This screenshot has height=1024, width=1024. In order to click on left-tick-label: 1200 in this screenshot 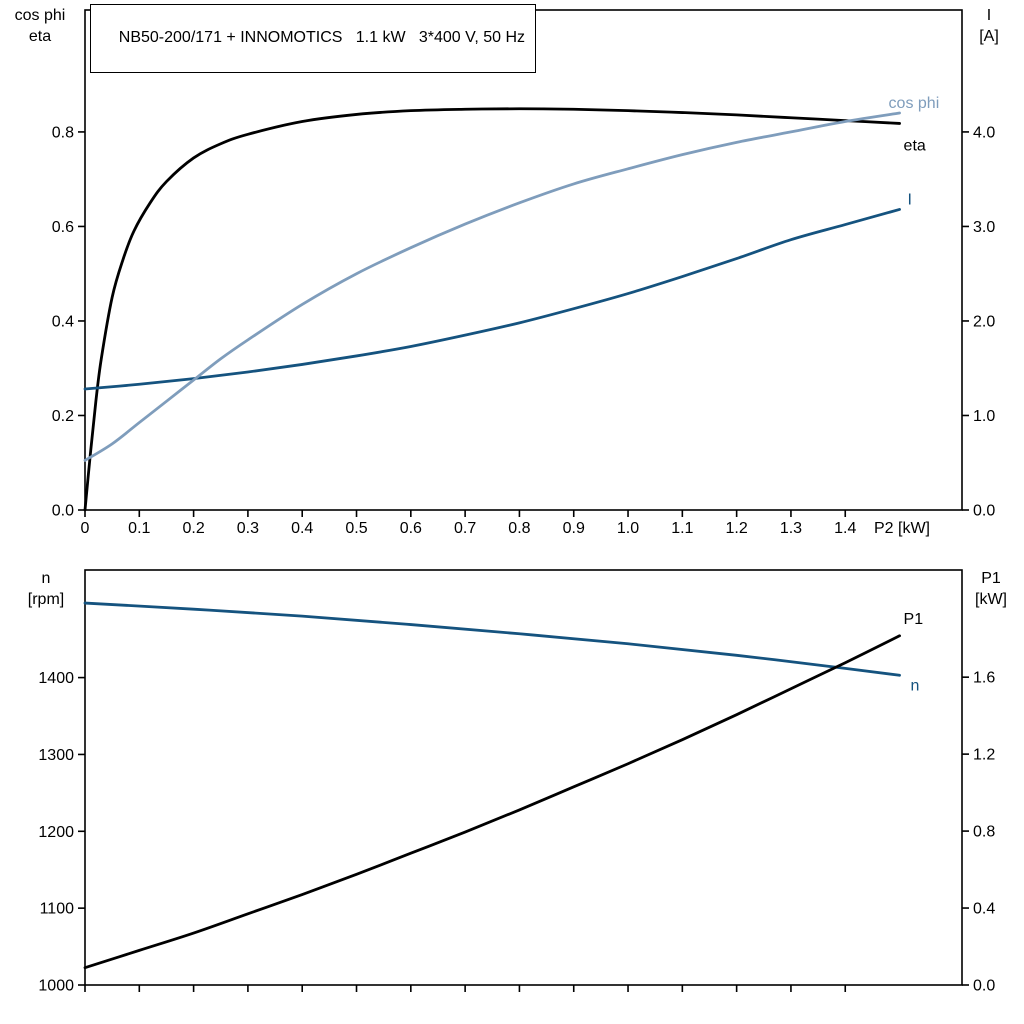, I will do `click(56, 832)`.